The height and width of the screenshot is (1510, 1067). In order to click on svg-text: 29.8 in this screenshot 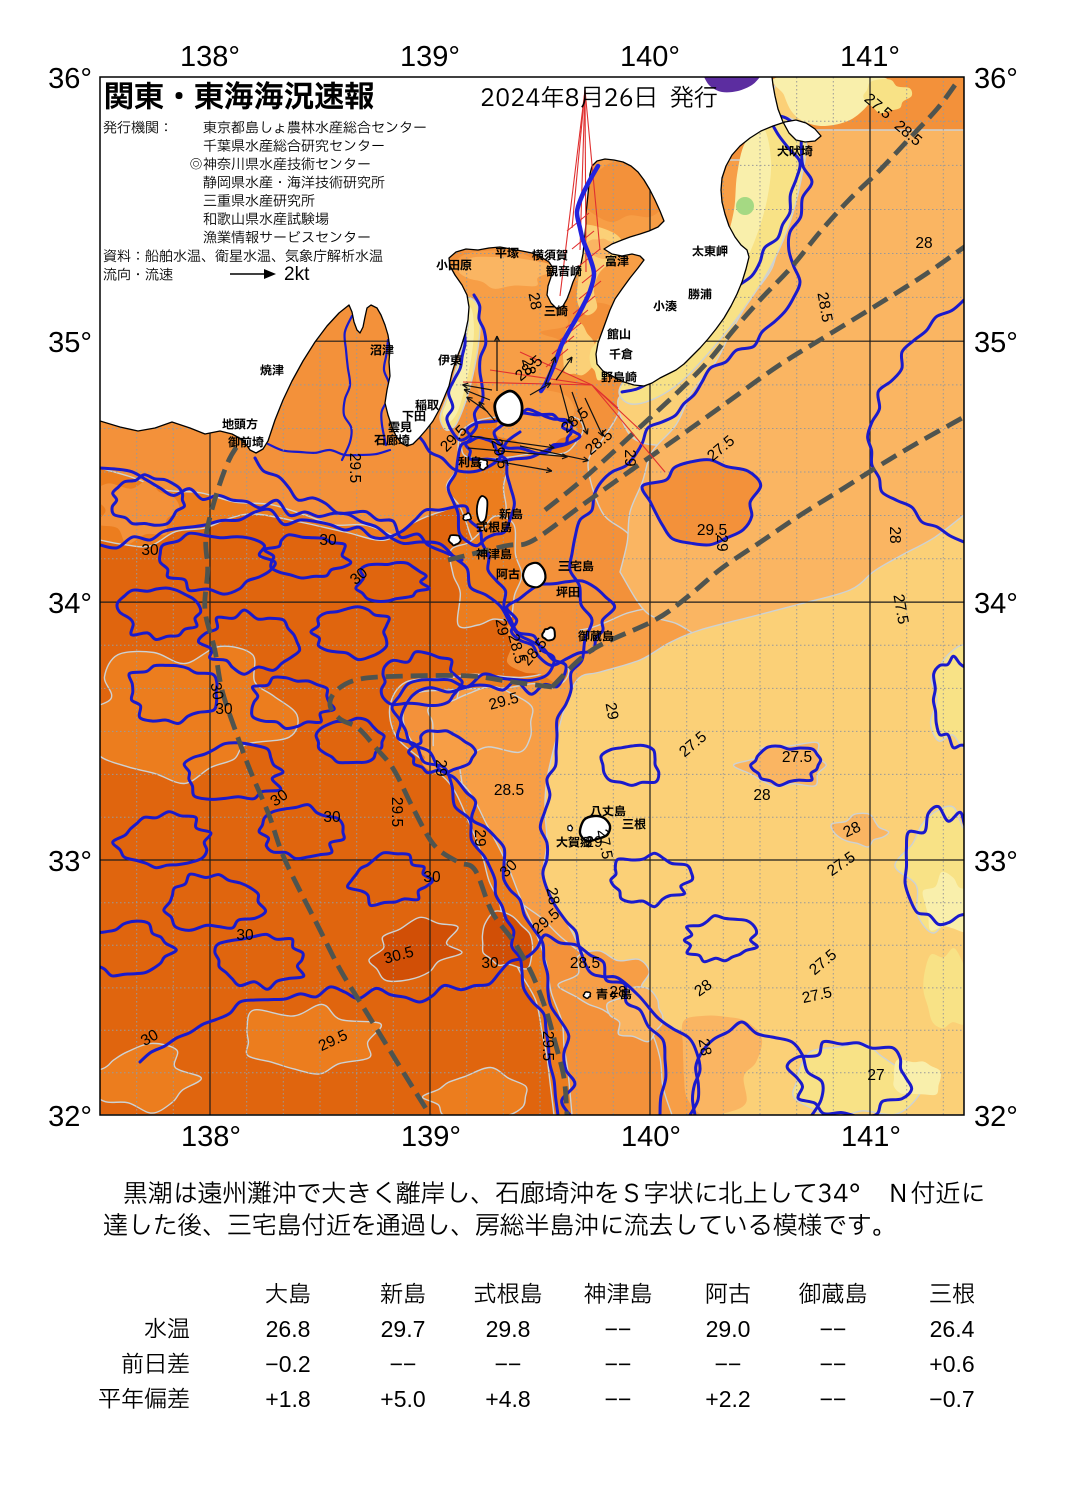, I will do `click(508, 1329)`.